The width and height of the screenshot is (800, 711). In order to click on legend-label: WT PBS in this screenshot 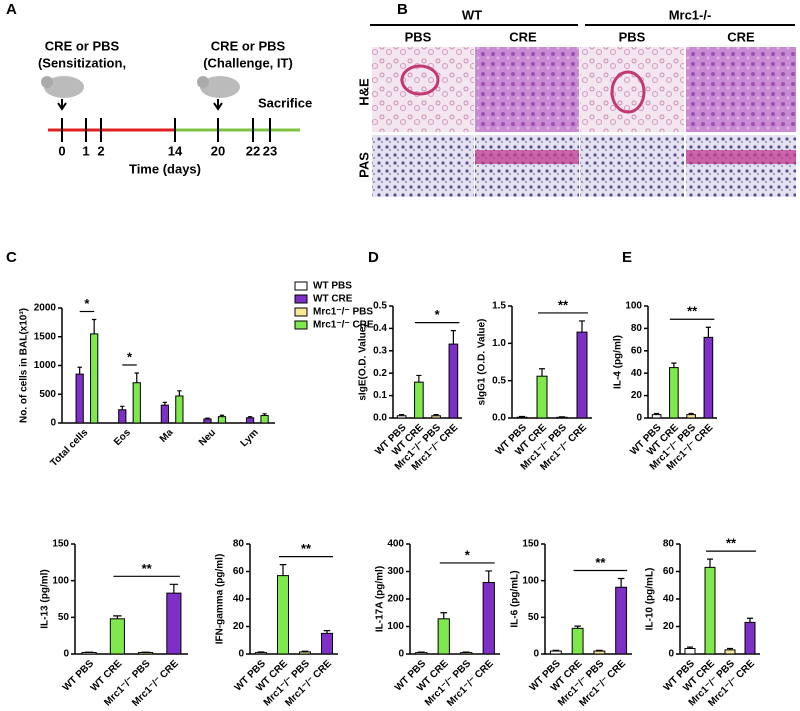, I will do `click(332, 286)`.